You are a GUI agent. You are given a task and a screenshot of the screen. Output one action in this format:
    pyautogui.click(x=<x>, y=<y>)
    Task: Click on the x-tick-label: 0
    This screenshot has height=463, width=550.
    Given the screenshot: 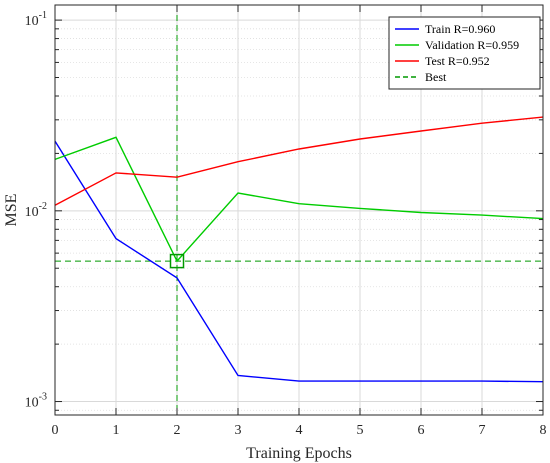 What is the action you would take?
    pyautogui.click(x=55, y=430)
    